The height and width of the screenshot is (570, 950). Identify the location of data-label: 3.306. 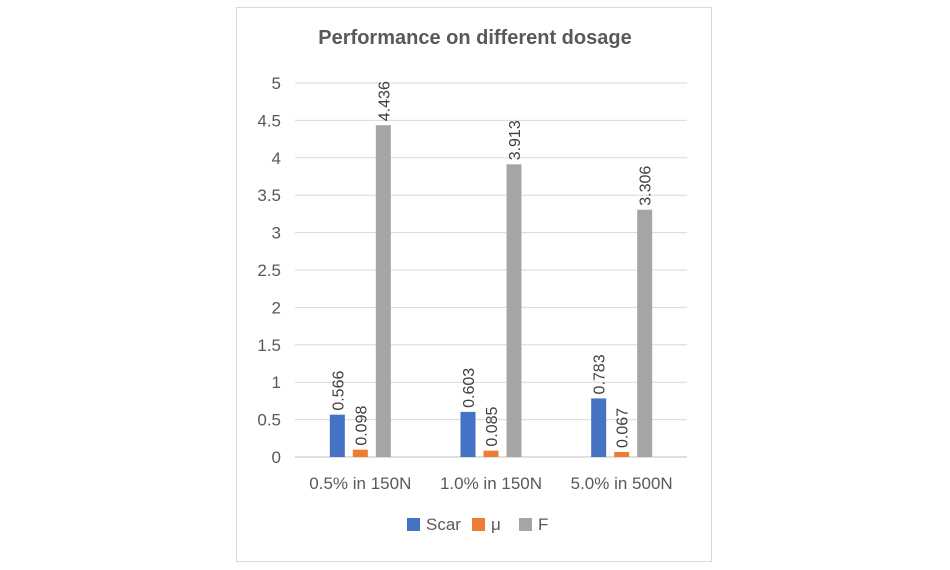
(646, 186).